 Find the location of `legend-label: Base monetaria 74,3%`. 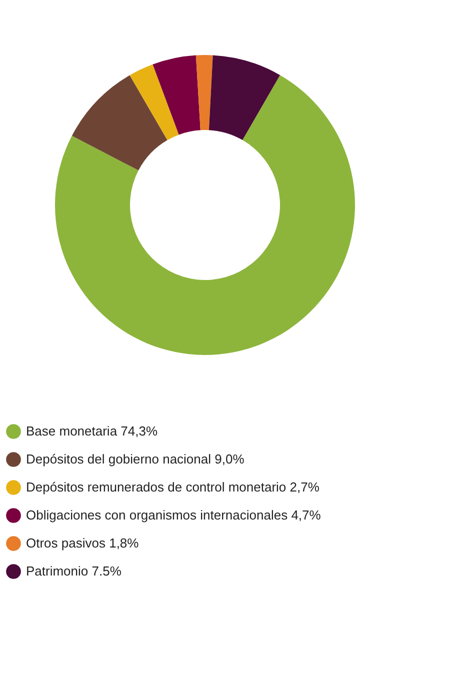

legend-label: Base monetaria 74,3% is located at coordinates (92, 431).